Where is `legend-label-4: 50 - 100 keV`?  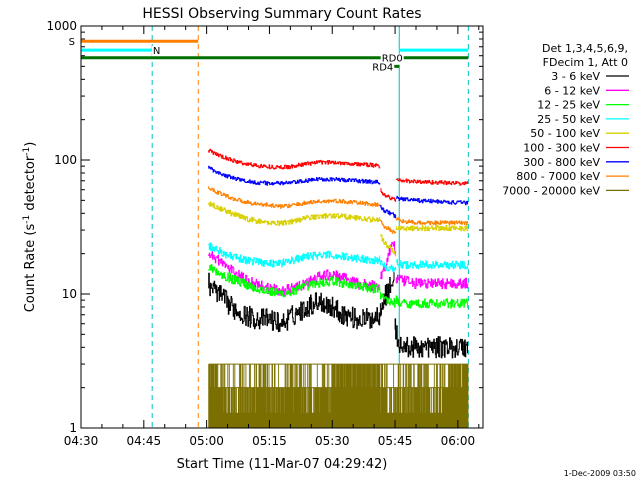
legend-label-4: 50 - 100 keV is located at coordinates (565, 133).